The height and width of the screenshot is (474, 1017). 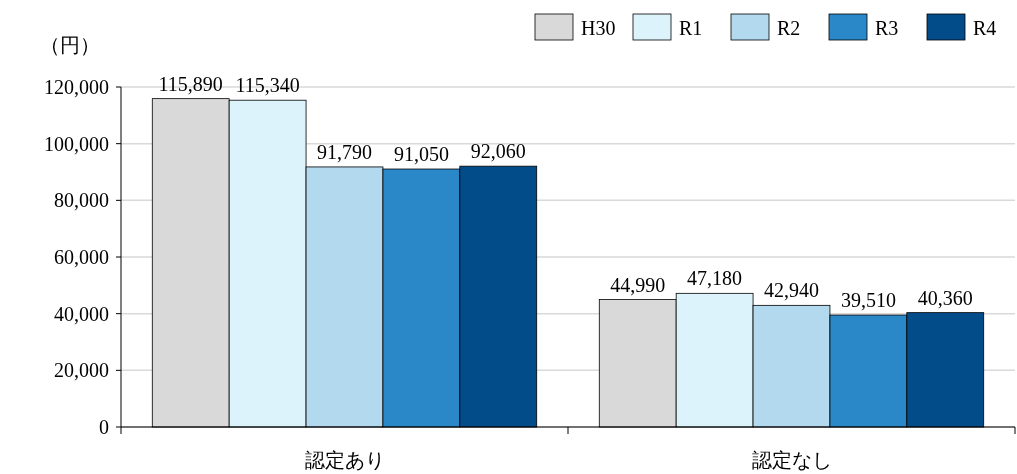 What do you see at coordinates (791, 290) in the screenshot?
I see `data-label: 42,940` at bounding box center [791, 290].